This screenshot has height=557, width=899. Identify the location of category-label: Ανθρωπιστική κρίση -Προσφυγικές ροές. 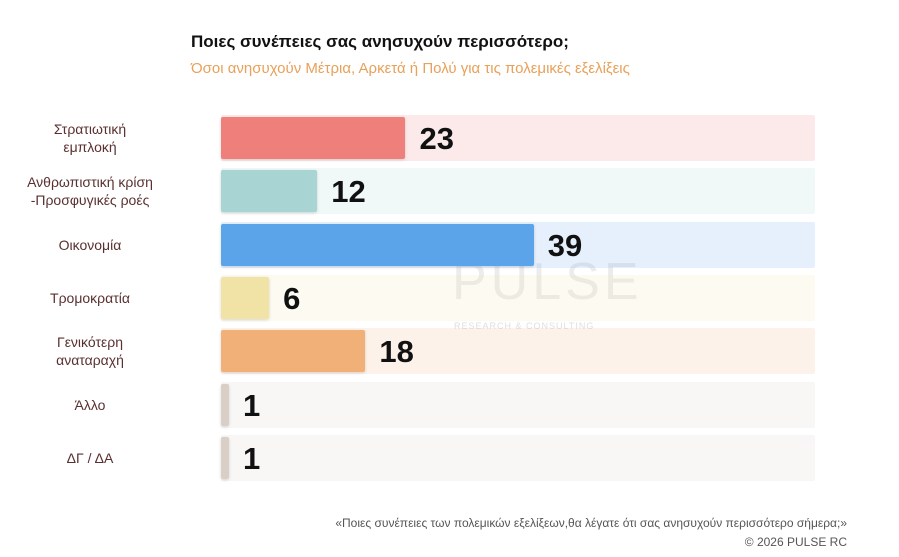
(90, 191).